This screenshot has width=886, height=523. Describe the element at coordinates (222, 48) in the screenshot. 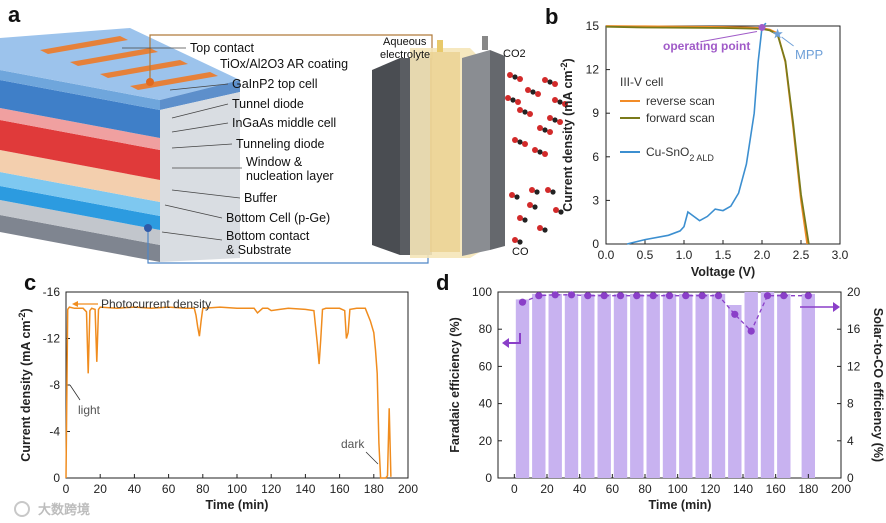

I see `label-top-contact: Top contact` at that location.